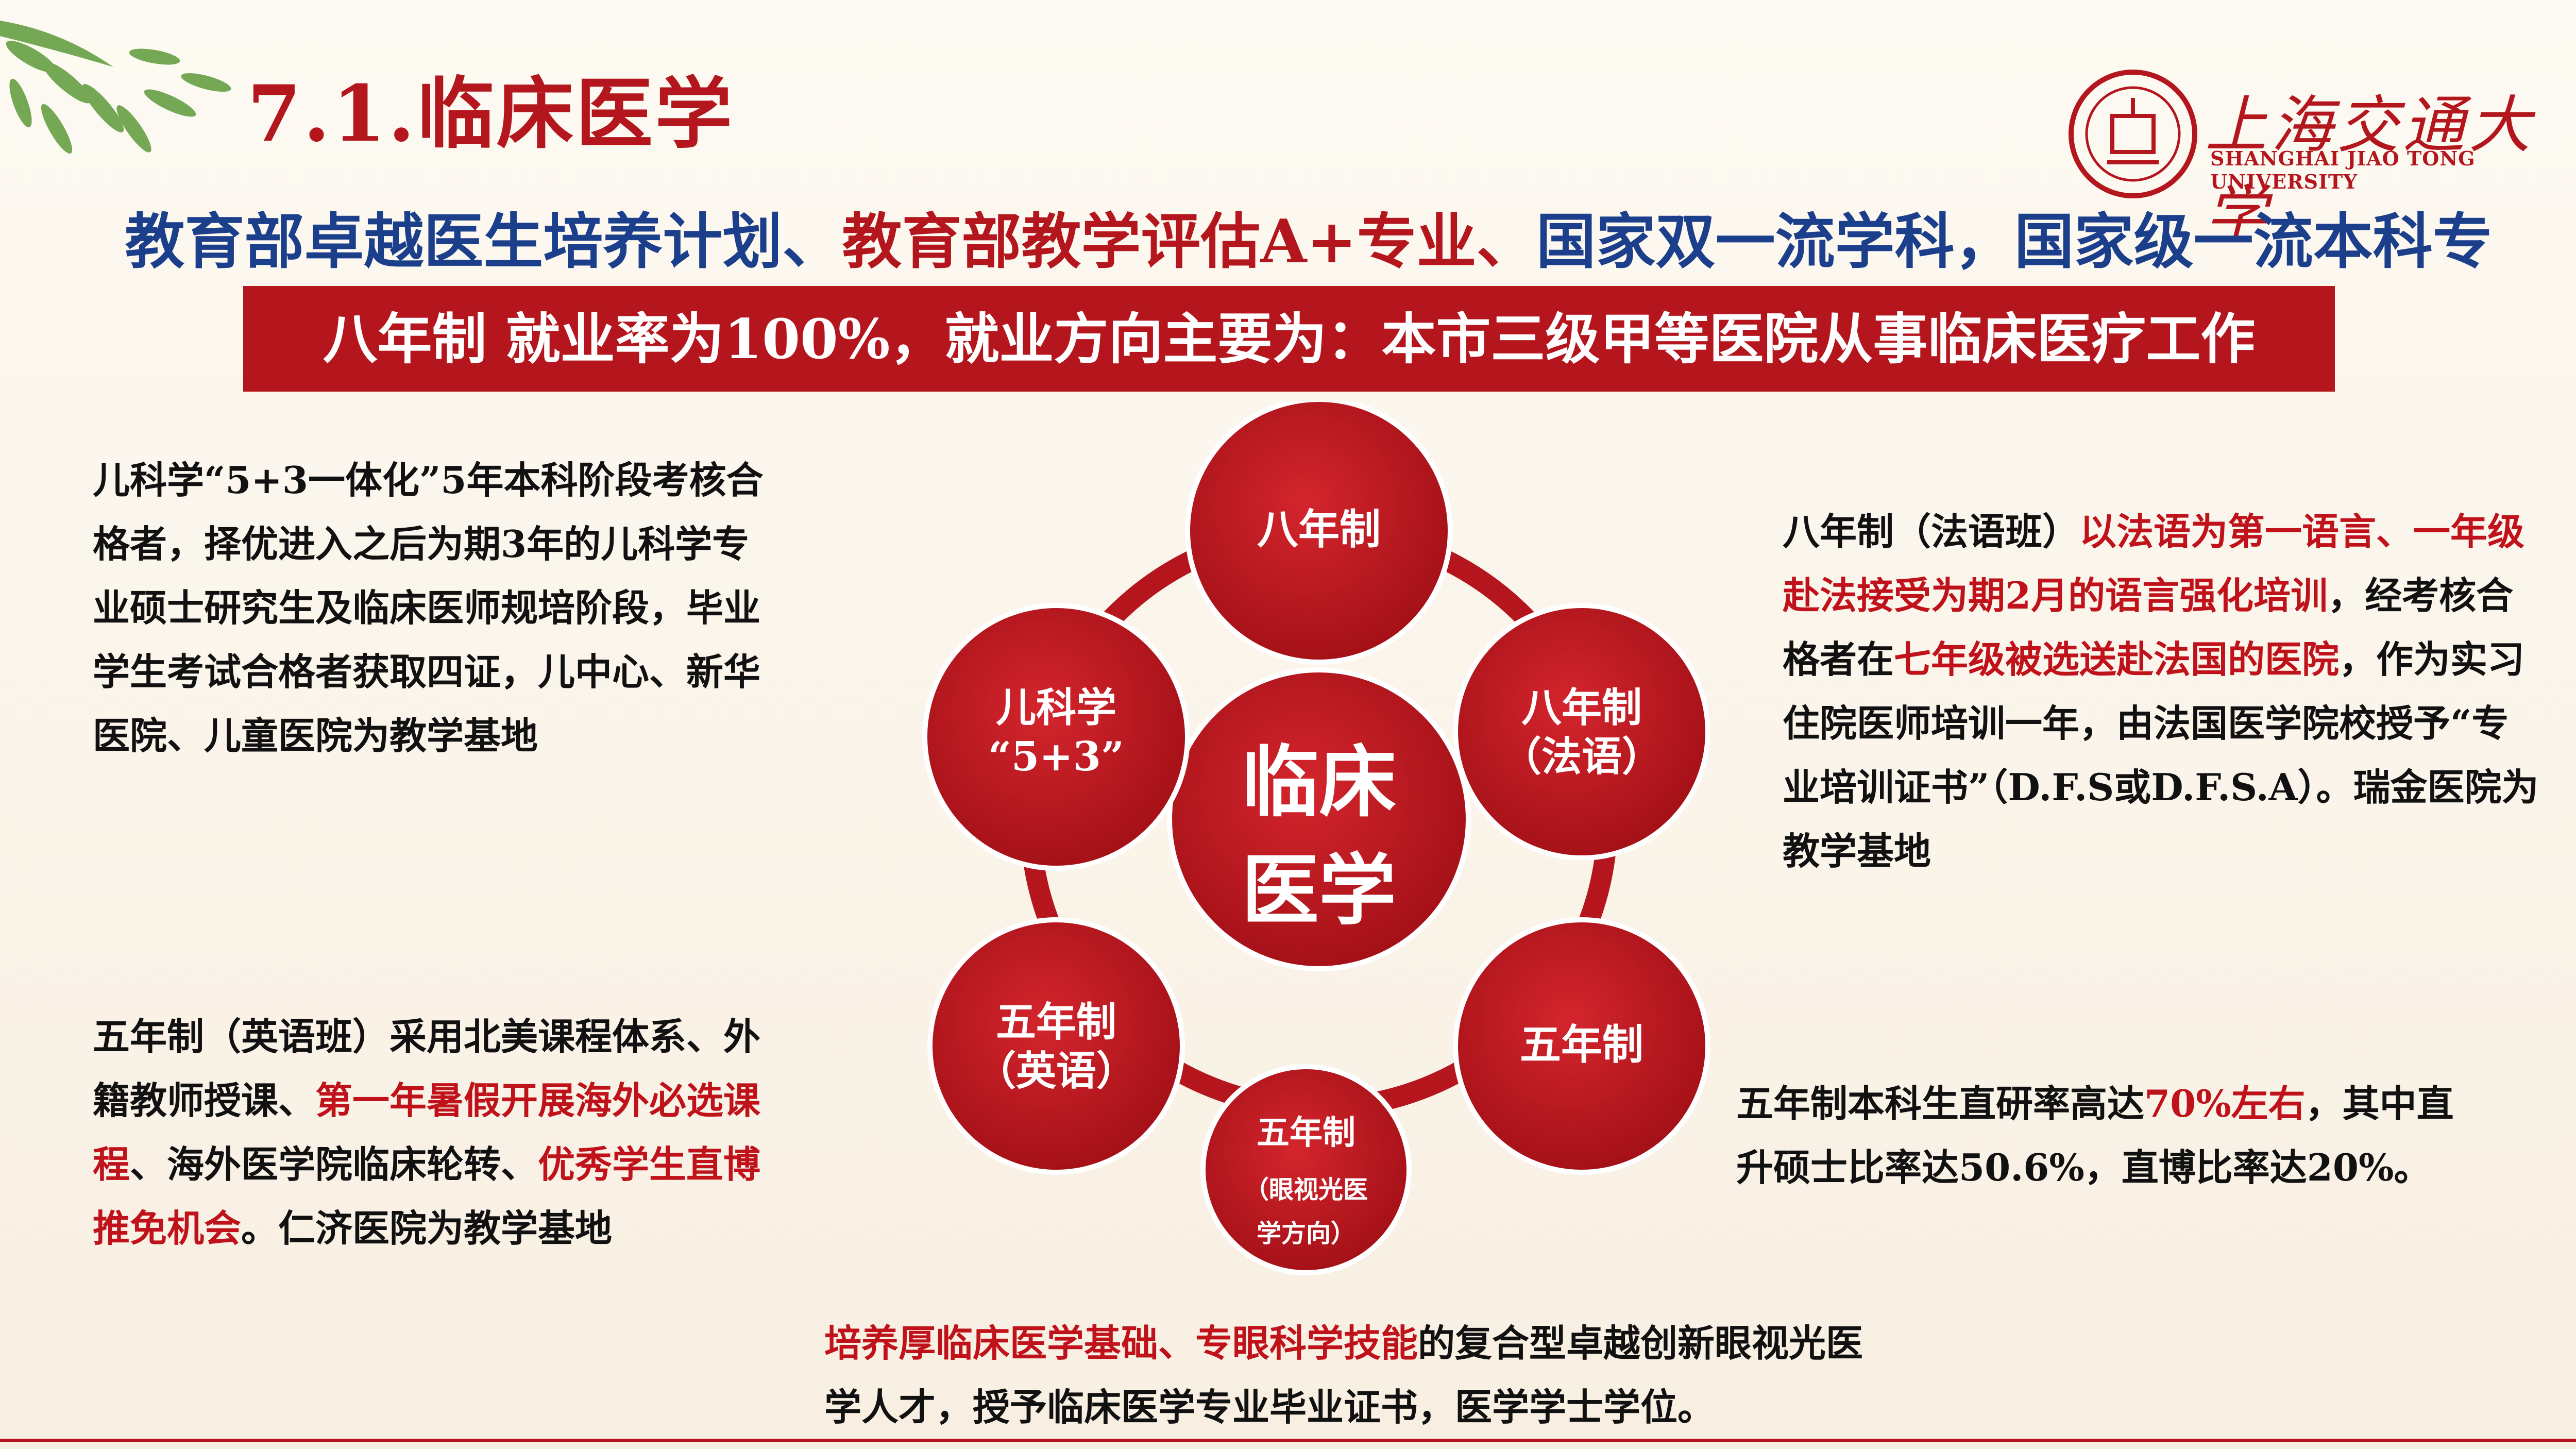  Describe the element at coordinates (1189, 242) in the screenshot. I see `subtitle-part2: 教育部教学评估A+专业、` at that location.